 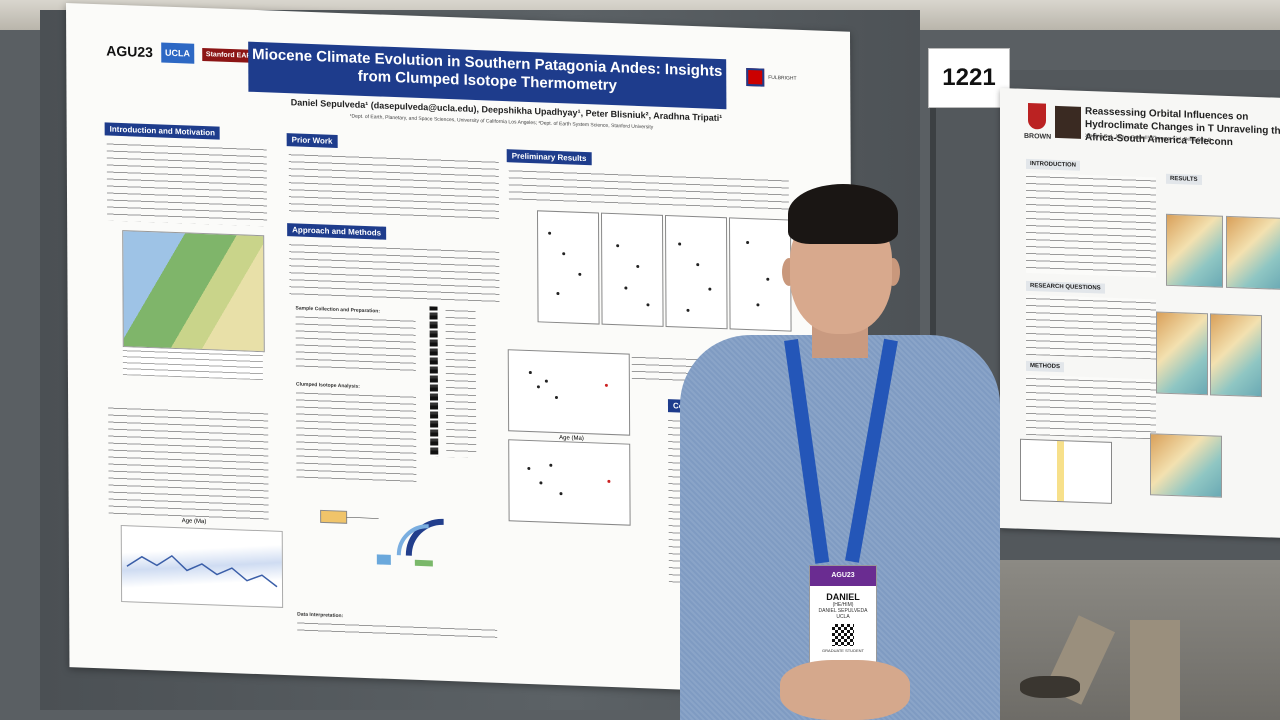 I want to click on background-person-shoe, so click(x=1050, y=687).